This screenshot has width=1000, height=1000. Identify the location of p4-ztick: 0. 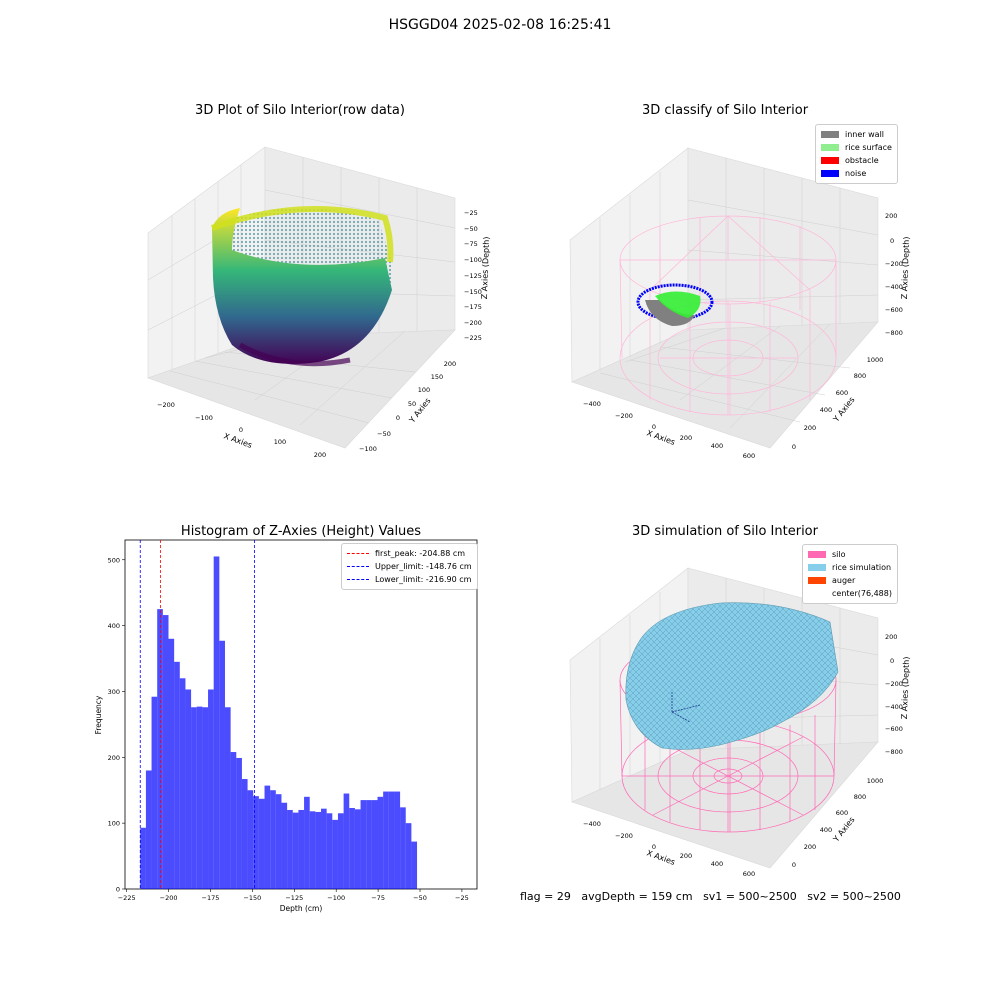
(892, 661).